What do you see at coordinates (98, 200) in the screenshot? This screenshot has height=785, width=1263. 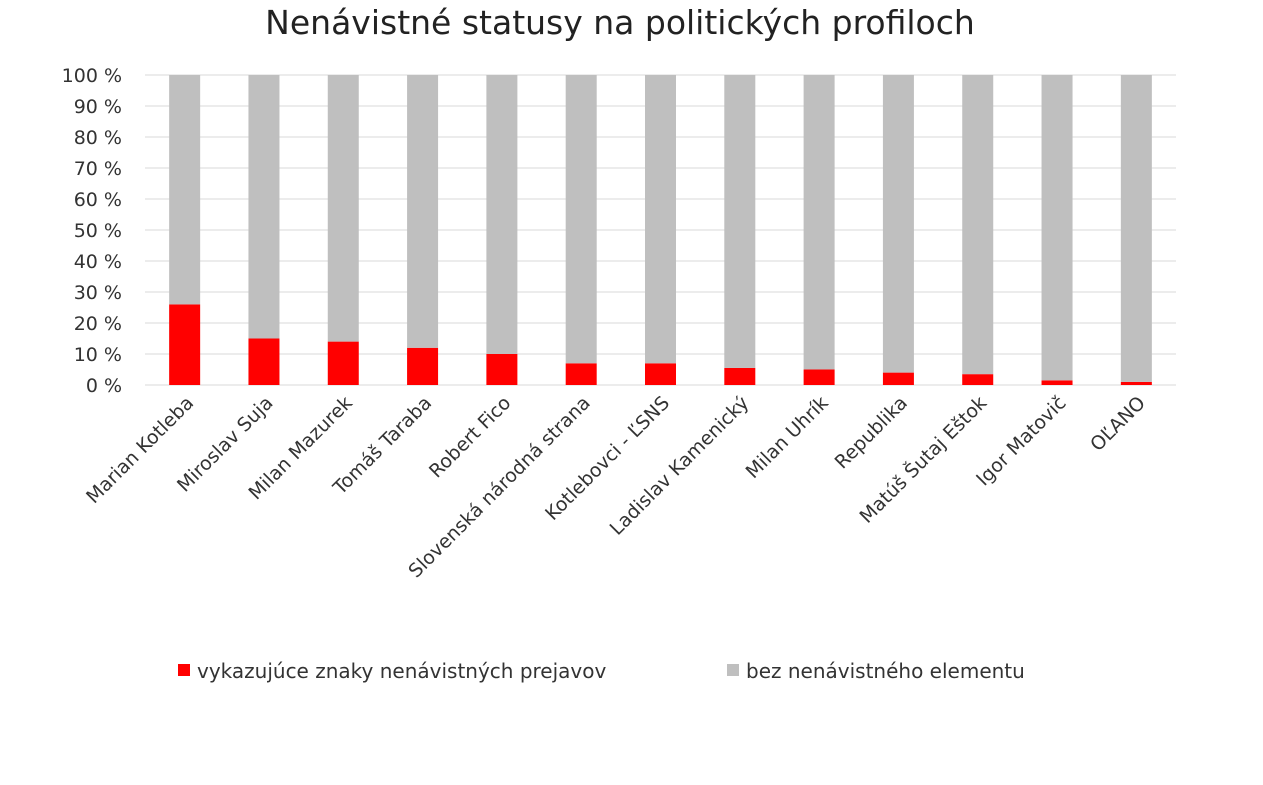 I see `y-tick-label: 60 %` at bounding box center [98, 200].